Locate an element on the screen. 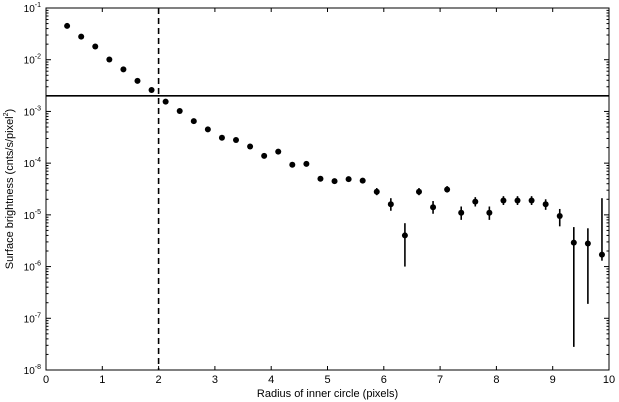 The image size is (619, 402). y-tick-label: 10⁻⁴ is located at coordinates (32, 163).